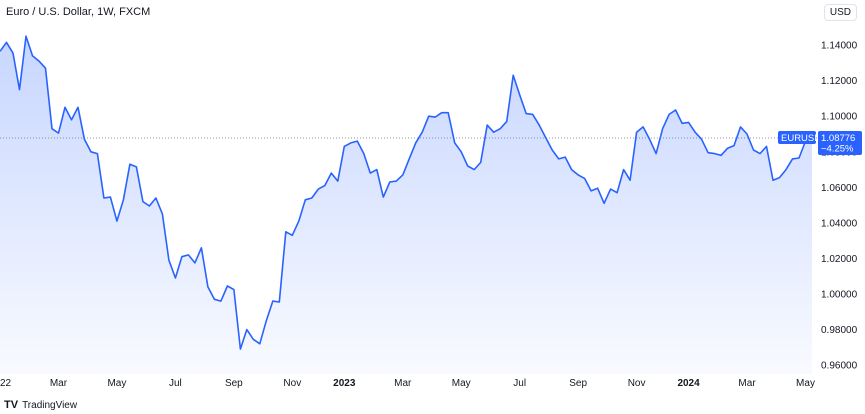 The height and width of the screenshot is (414, 865). Describe the element at coordinates (801, 138) in the screenshot. I see `last-price-symbol: EURUSD` at that location.